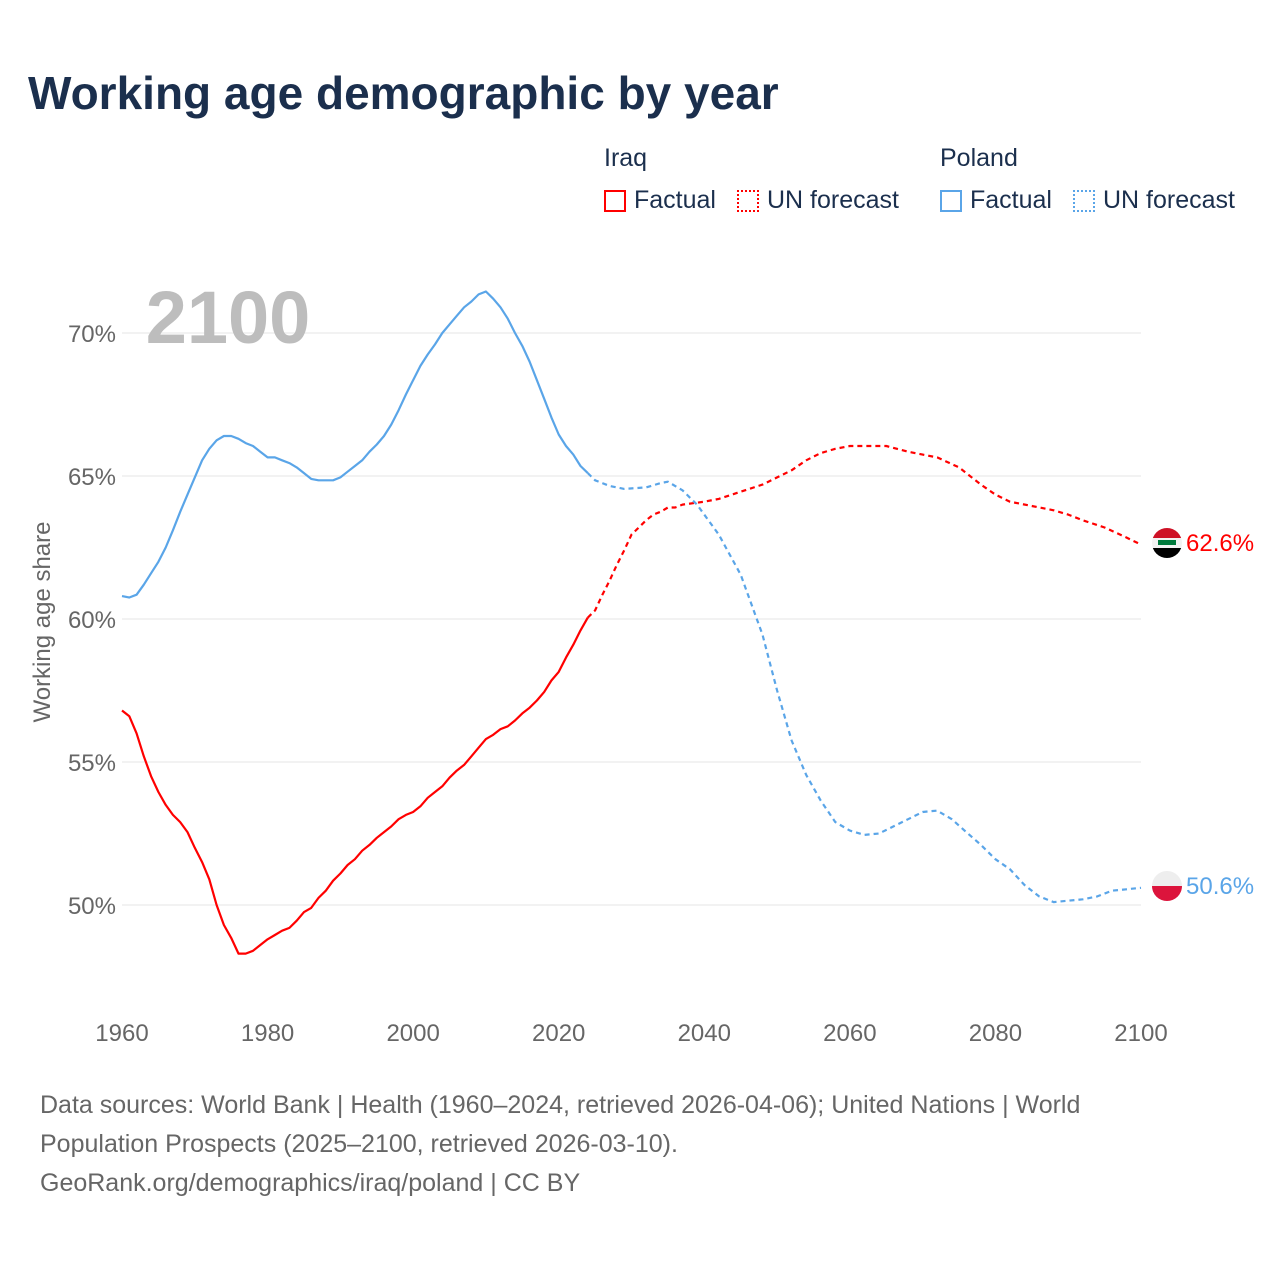 Image resolution: width=1280 pixels, height=1280 pixels. Describe the element at coordinates (355, 786) in the screenshot. I see `iraq-factual-line` at that location.